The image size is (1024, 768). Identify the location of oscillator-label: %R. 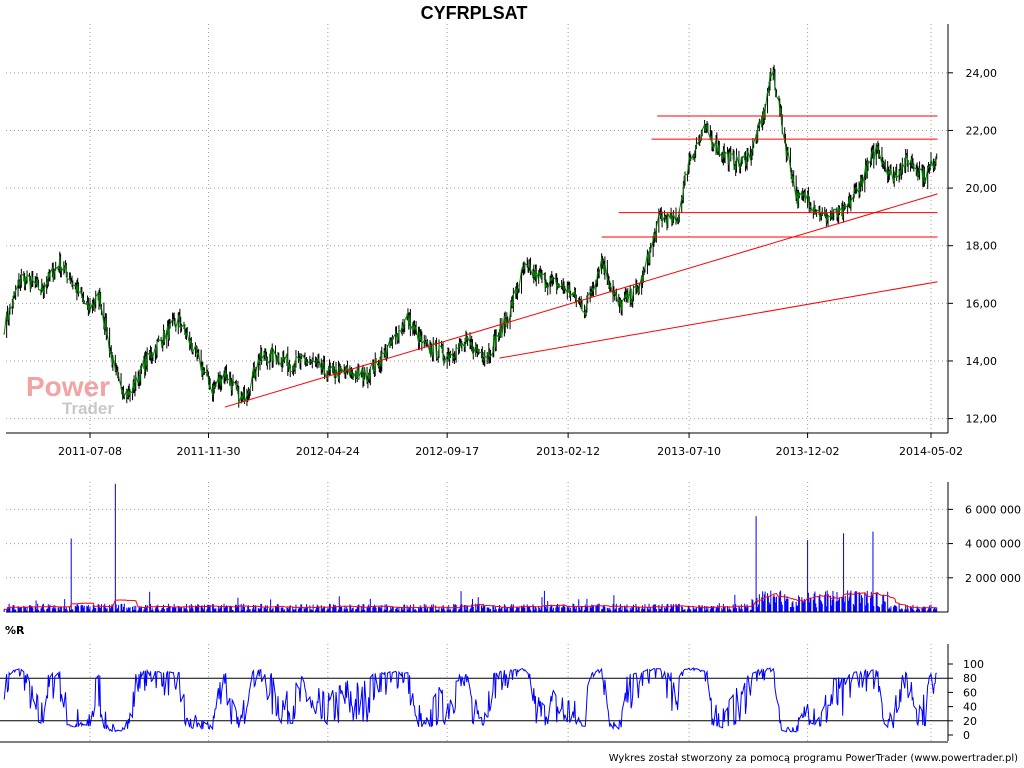
(15, 630).